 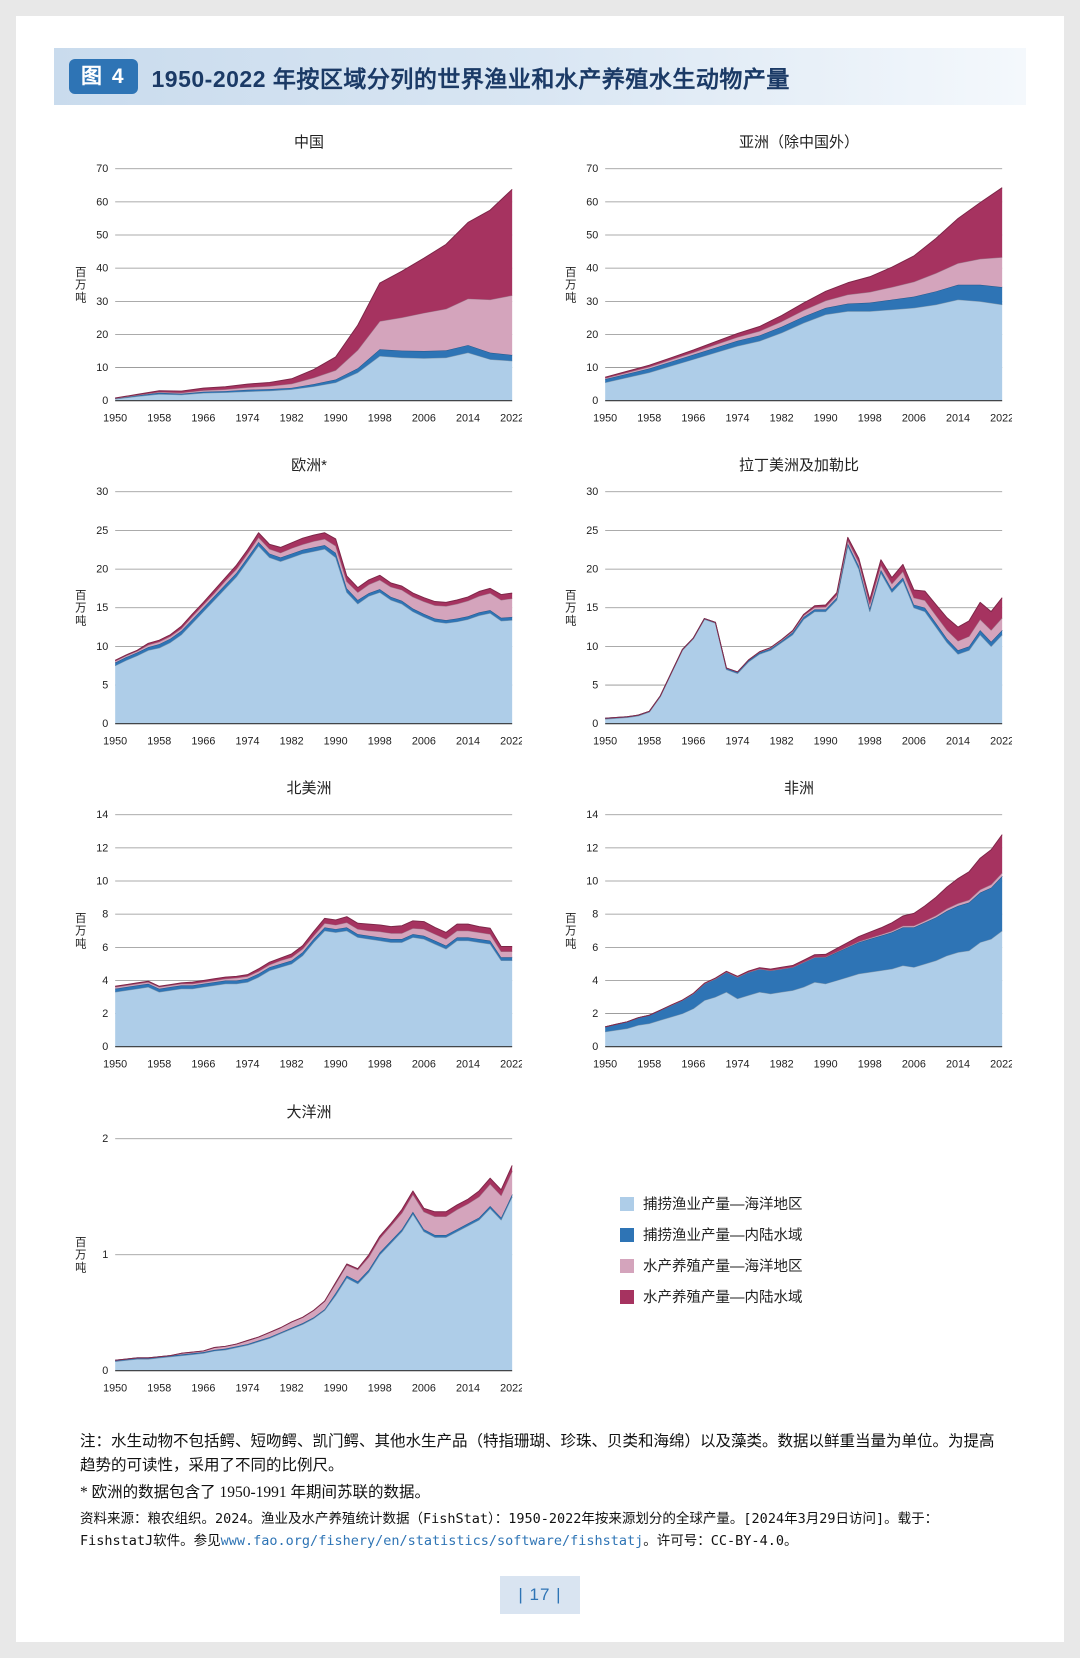 What do you see at coordinates (723, 1236) in the screenshot?
I see `legend-label: 捕捞渔业产量—内陆水域` at bounding box center [723, 1236].